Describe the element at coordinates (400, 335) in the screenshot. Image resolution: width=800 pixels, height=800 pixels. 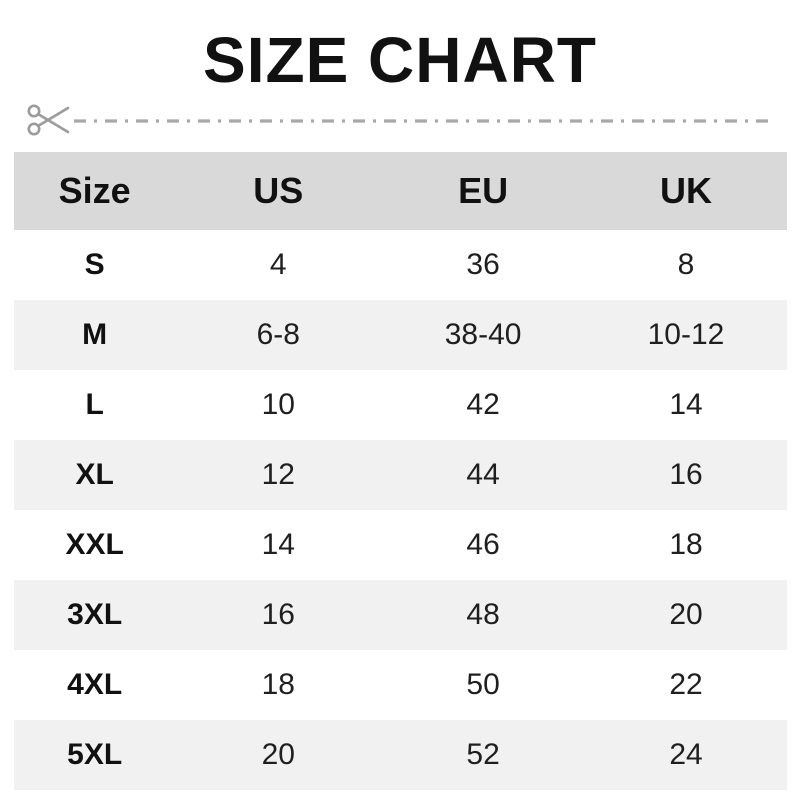
I see `table-row-m: M 6-8 38-40 10-12` at that location.